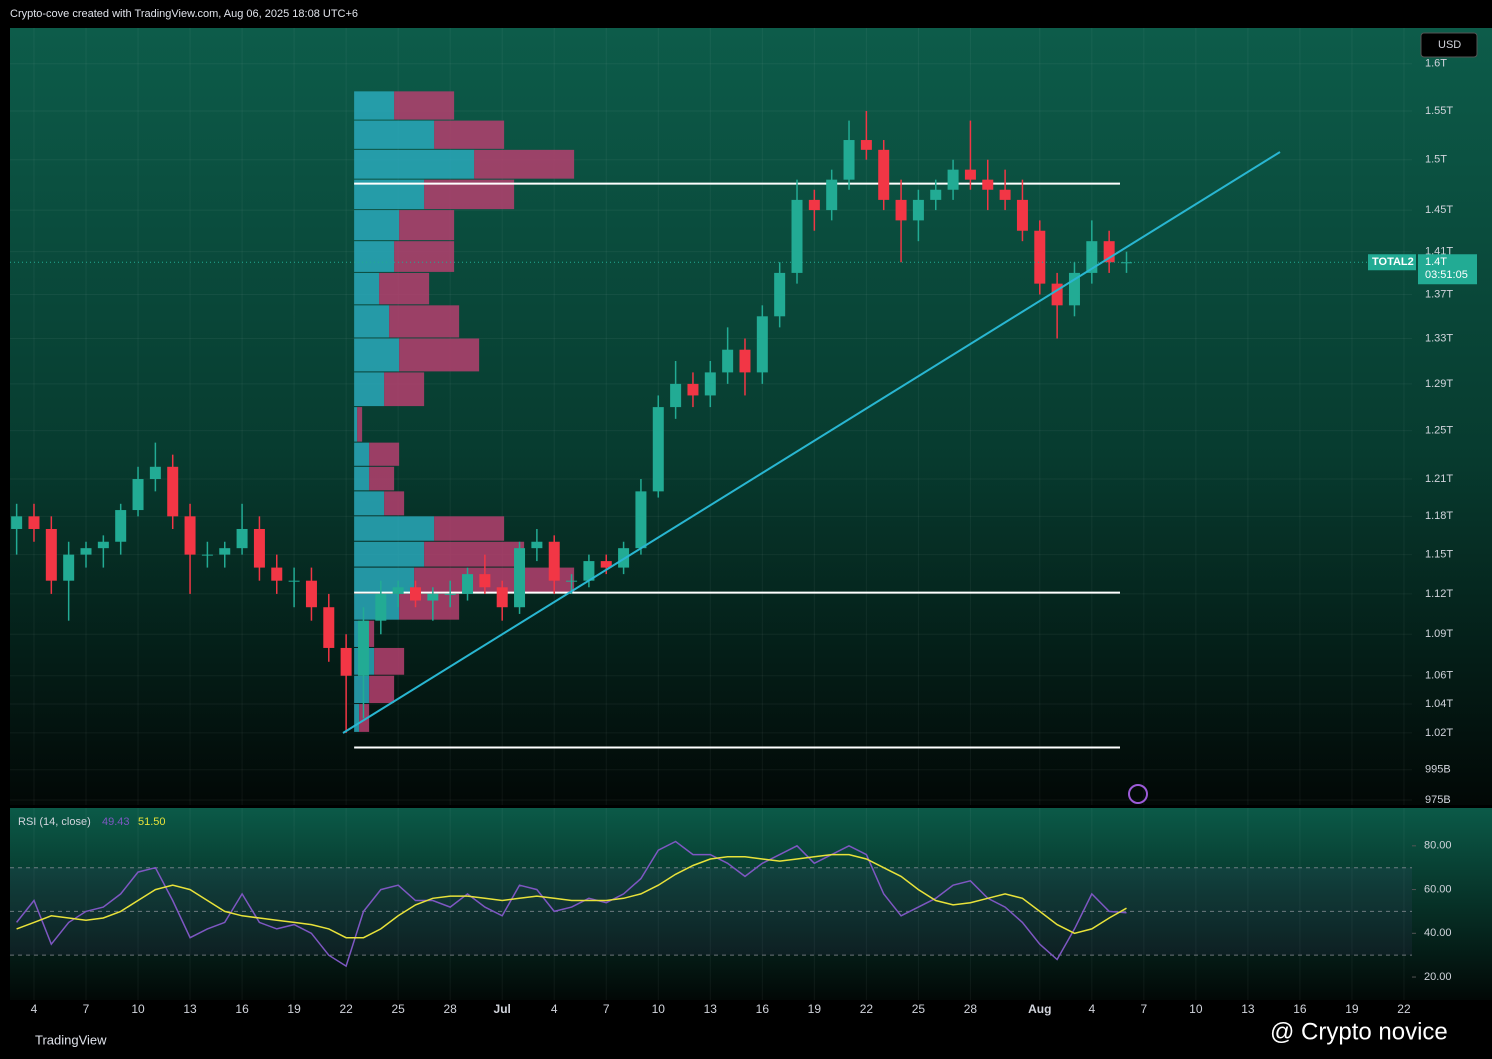 The height and width of the screenshot is (1059, 1492). I want to click on y-tick-label: 1.33T, so click(1439, 338).